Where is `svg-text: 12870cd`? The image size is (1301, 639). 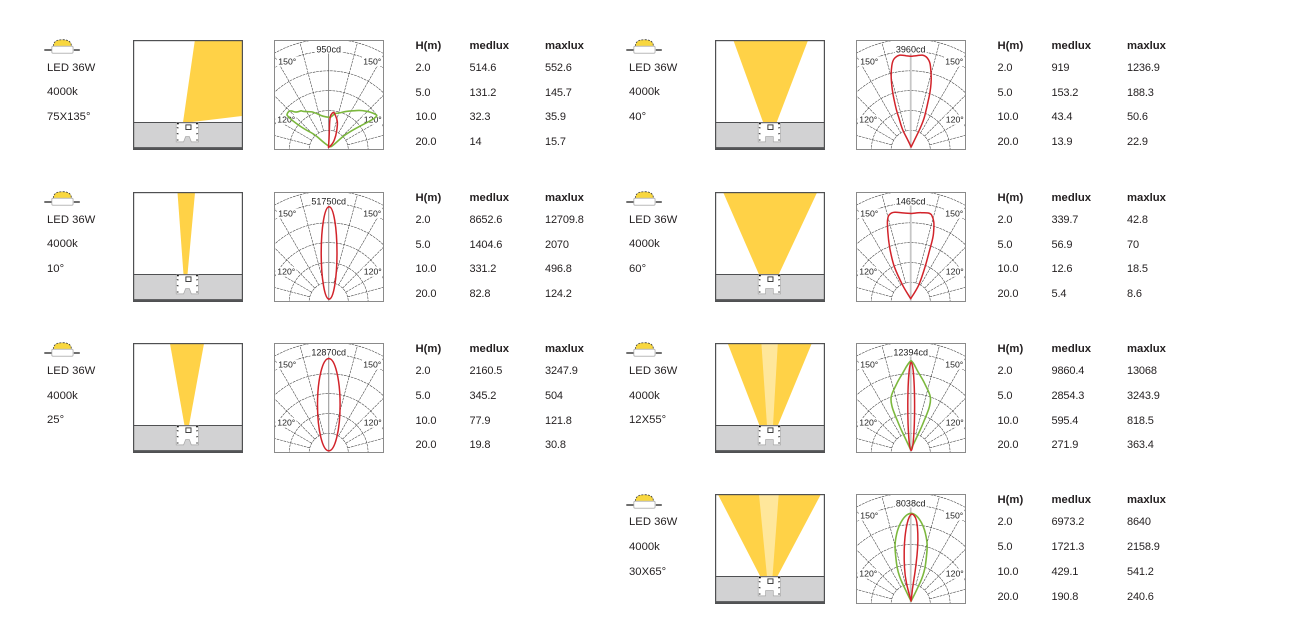 svg-text: 12870cd is located at coordinates (328, 352).